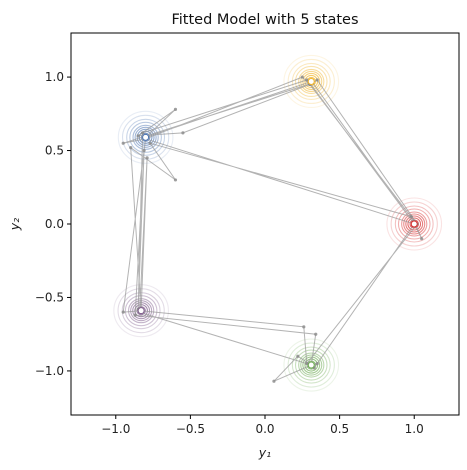  I want to click on x-axis-label: y₁, so click(264, 452).